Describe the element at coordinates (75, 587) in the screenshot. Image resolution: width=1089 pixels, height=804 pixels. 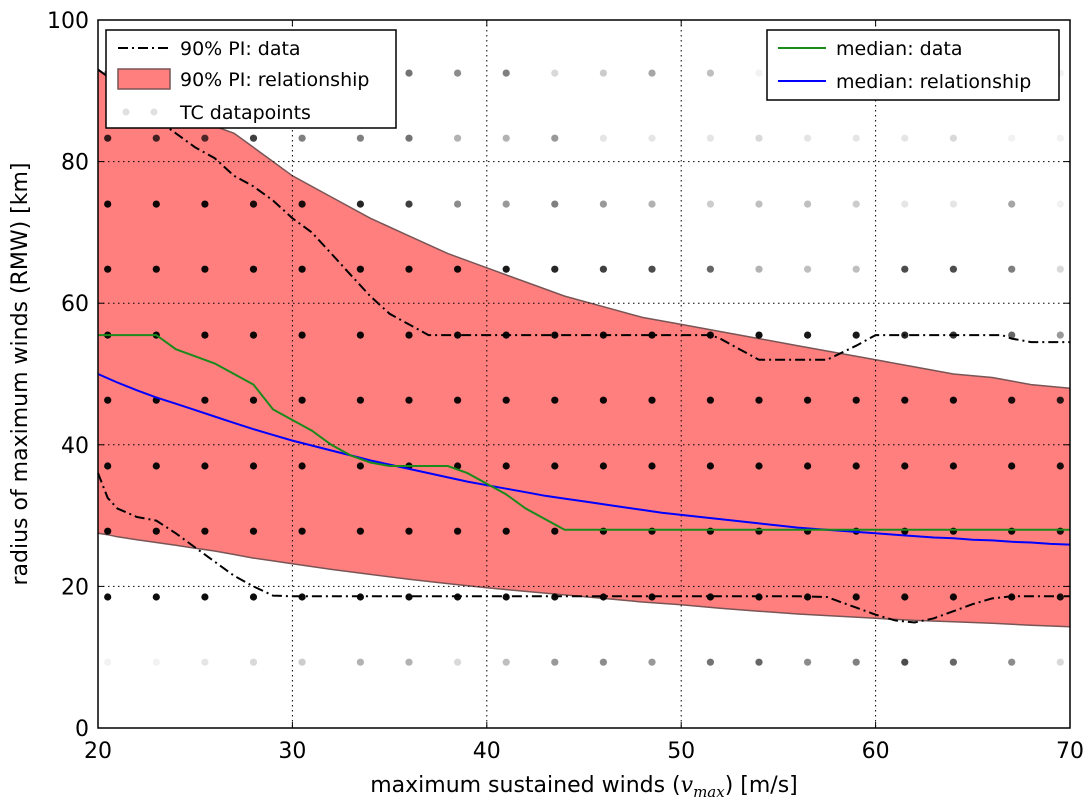
I see `y-tick-label: 20` at that location.